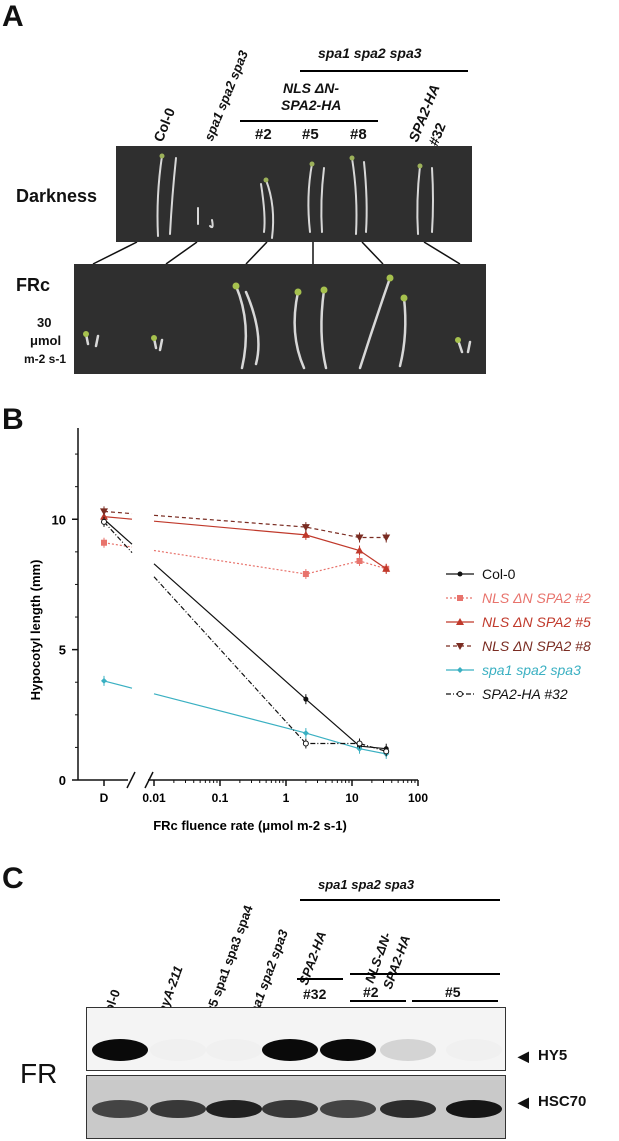 The width and height of the screenshot is (619, 1141). What do you see at coordinates (311, 88) in the screenshot?
I see `panel-a-nls-label-1: NLS ΔN-` at bounding box center [311, 88].